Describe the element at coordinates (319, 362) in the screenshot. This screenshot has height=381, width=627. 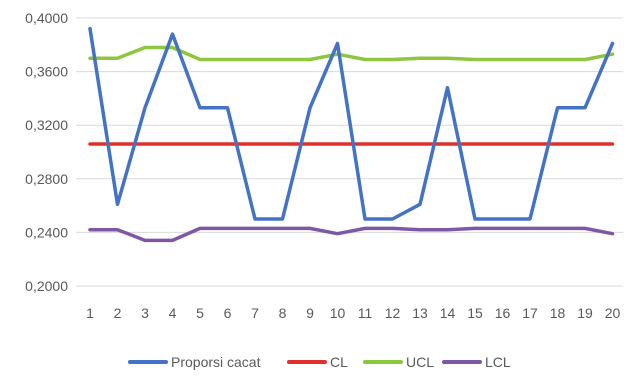
I see `legend: Proporsi cacat CL UCL LCL` at that location.